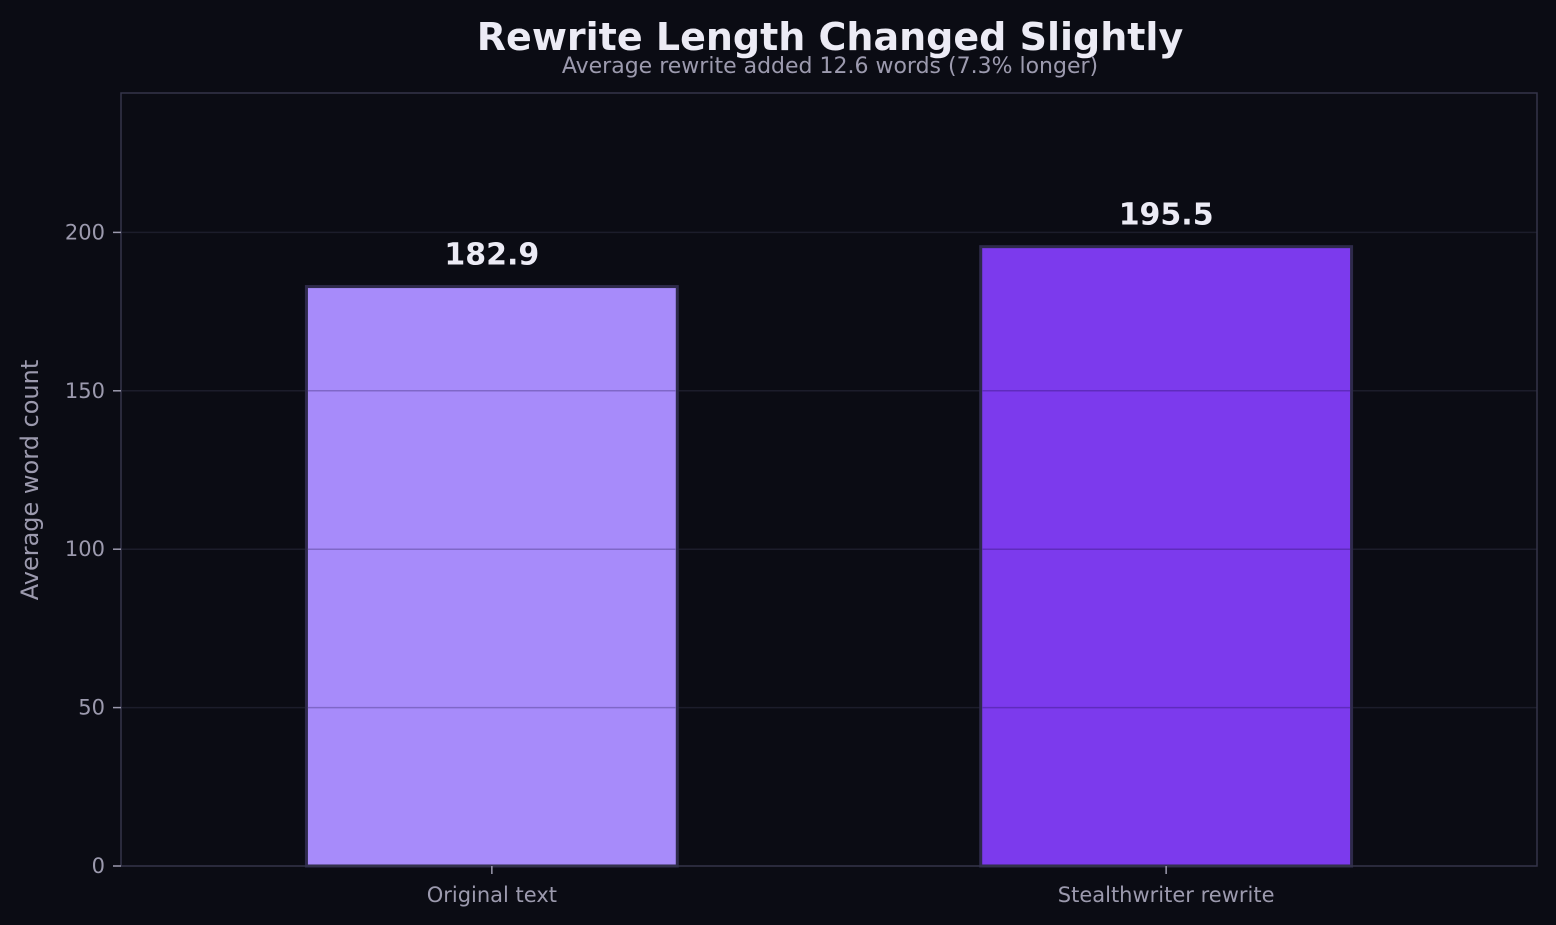 The width and height of the screenshot is (1556, 925). I want to click on y-tick-label-150: 150, so click(85, 391).